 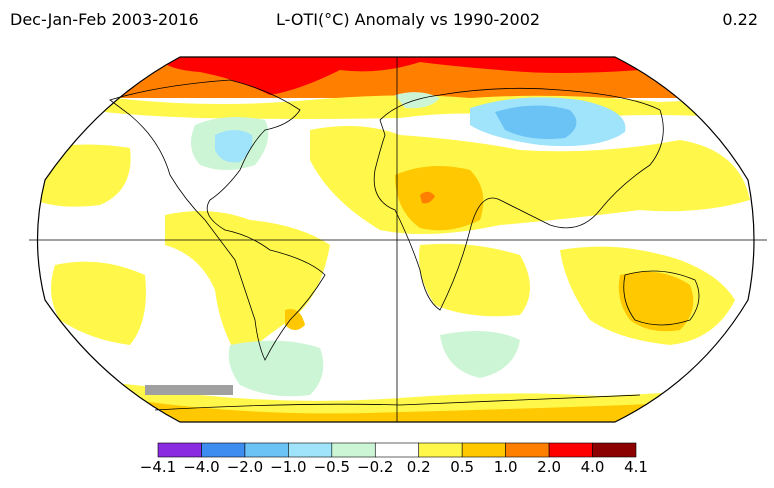 I want to click on map-title: L-OTI(°C) Anomaly vs 1990-2002, so click(x=408, y=19).